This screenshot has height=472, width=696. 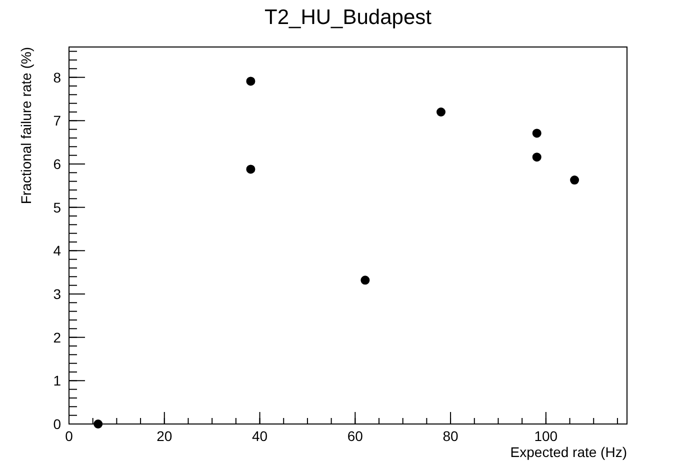 I want to click on x-tick-label: 40, so click(x=260, y=436).